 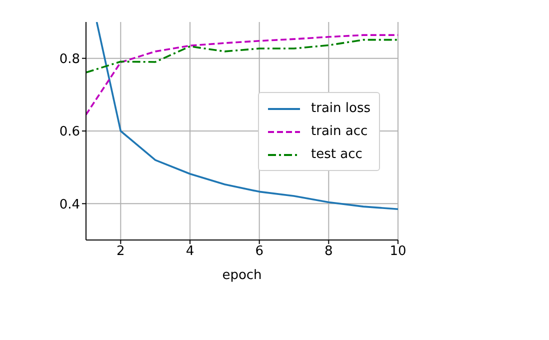 I want to click on x-axis-title: epoch, so click(x=242, y=275).